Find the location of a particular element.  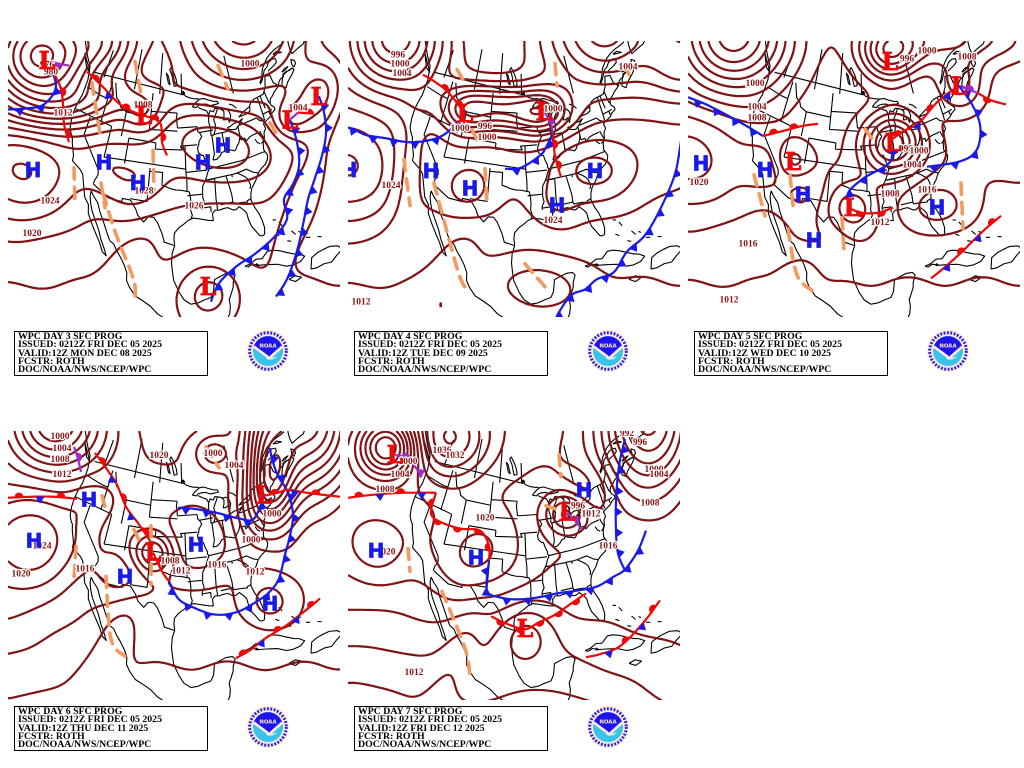

isobar-label: 1028 is located at coordinates (144, 190).